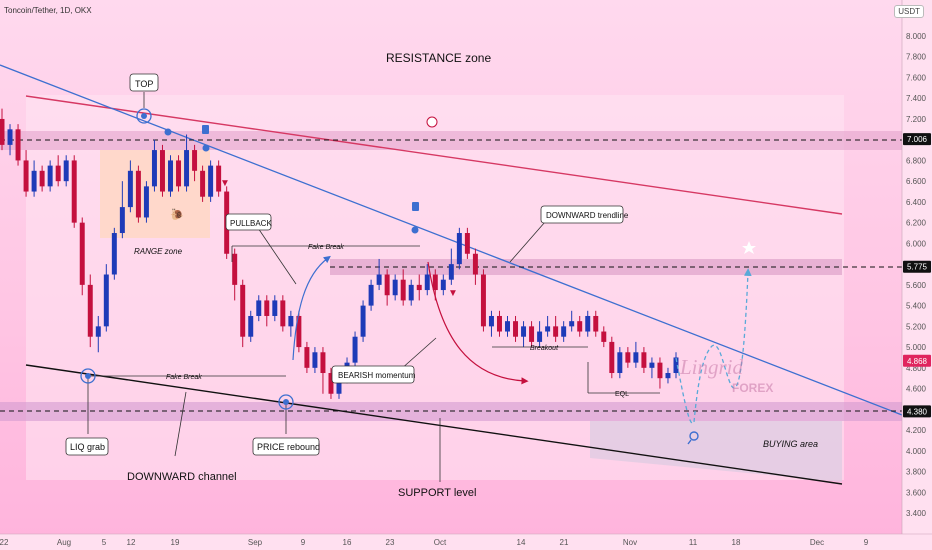  I want to click on downtrend-badge, so click(582, 214).